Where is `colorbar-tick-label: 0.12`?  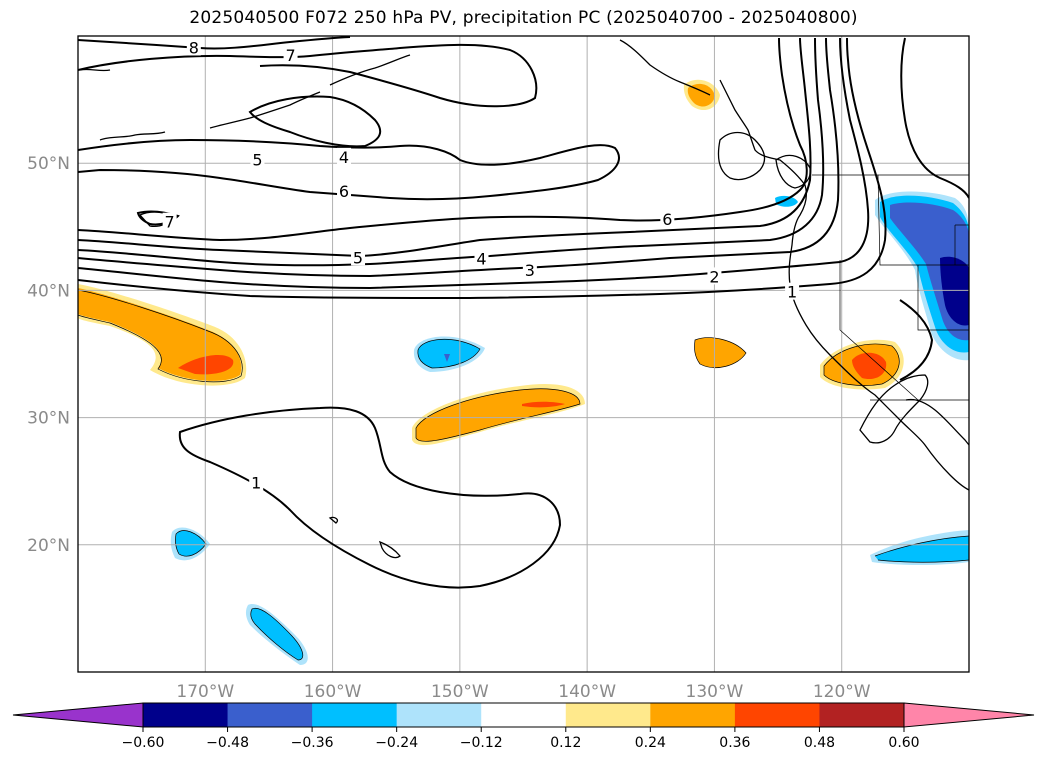
colorbar-tick-label: 0.12 is located at coordinates (565, 743).